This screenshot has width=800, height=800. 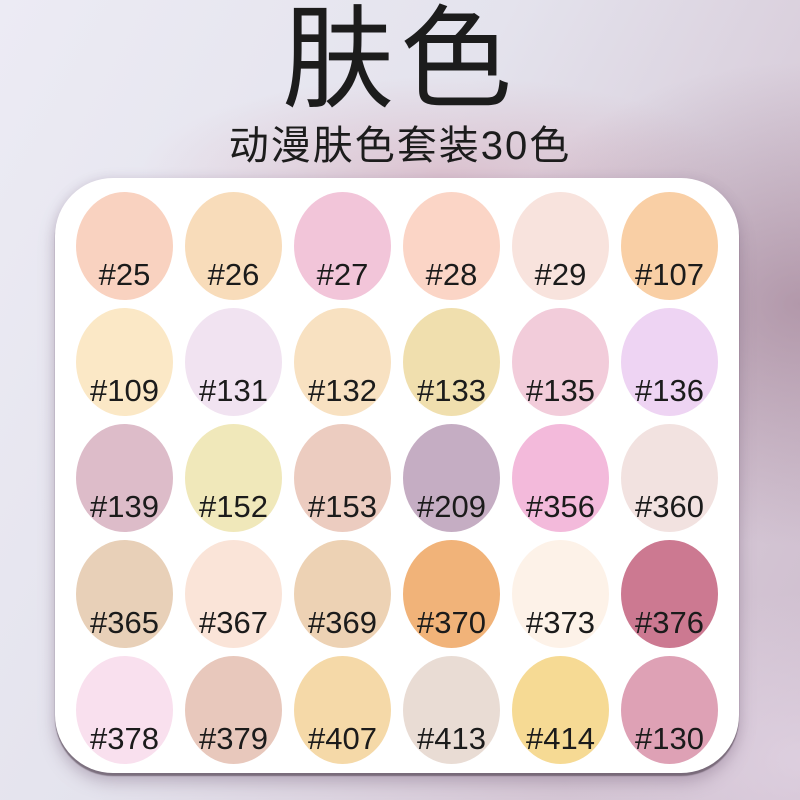 What do you see at coordinates (669, 710) in the screenshot?
I see `swatch: #130` at bounding box center [669, 710].